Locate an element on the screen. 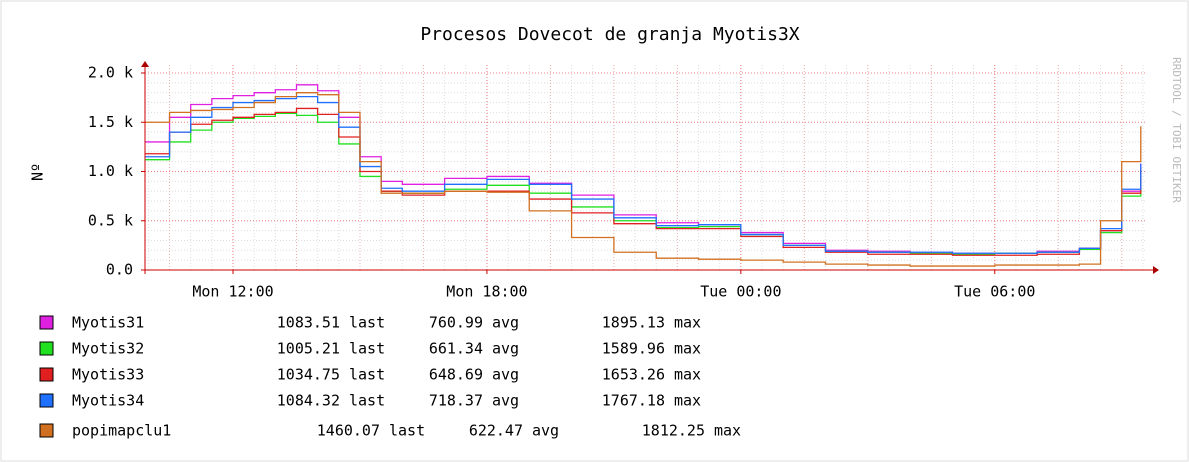  legend-name: Myotis32 is located at coordinates (108, 349).